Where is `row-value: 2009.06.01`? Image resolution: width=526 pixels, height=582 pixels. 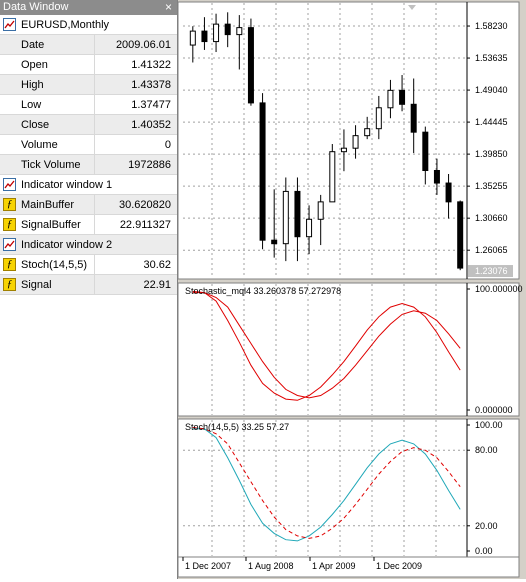 row-value: 2009.06.01 is located at coordinates (143, 45).